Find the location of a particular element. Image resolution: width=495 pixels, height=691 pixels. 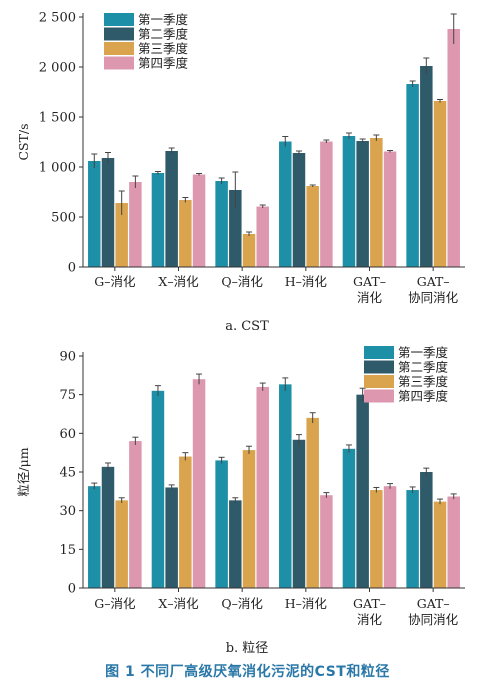

panel-subtitle: a. CST is located at coordinates (247, 326).